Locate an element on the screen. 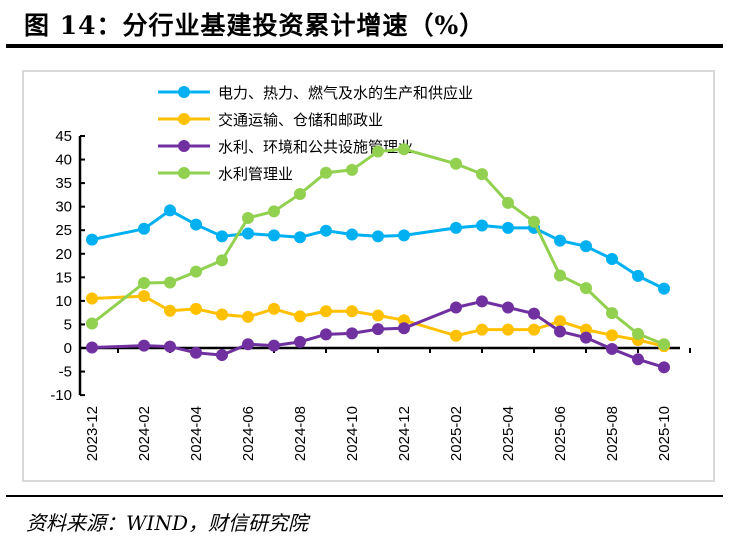  x-tick-label: 2025-08 is located at coordinates (612, 433).